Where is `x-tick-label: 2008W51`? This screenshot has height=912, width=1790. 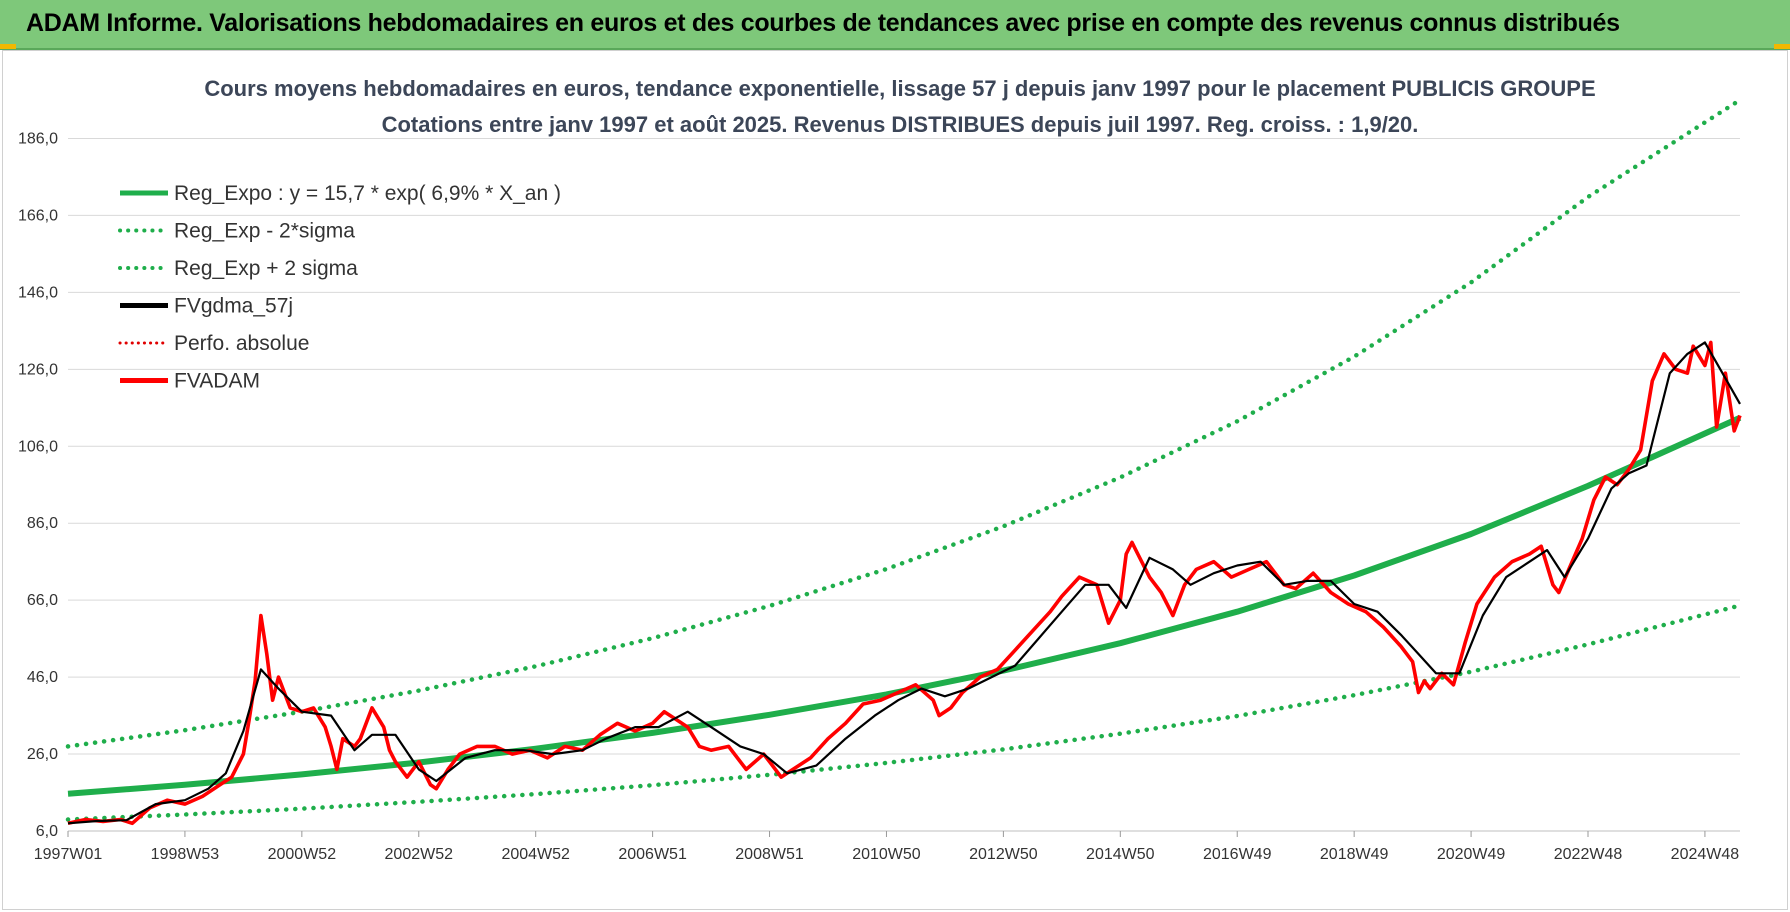 x-tick-label: 2008W51 is located at coordinates (769, 854).